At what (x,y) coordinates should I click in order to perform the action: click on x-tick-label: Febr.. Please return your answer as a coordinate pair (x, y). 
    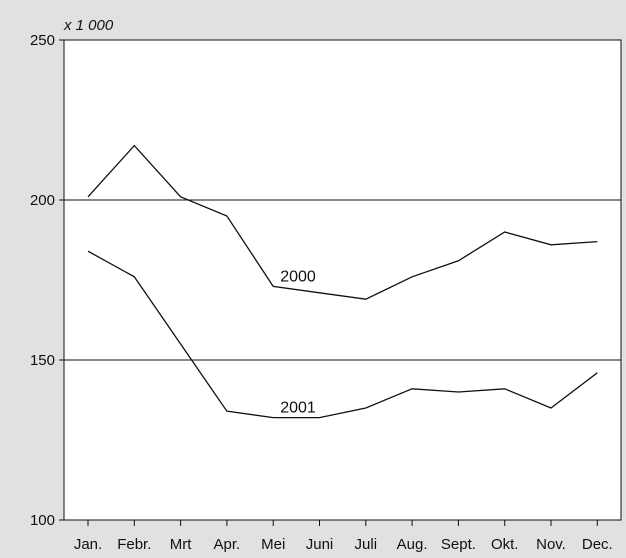
    Looking at the image, I should click on (134, 544).